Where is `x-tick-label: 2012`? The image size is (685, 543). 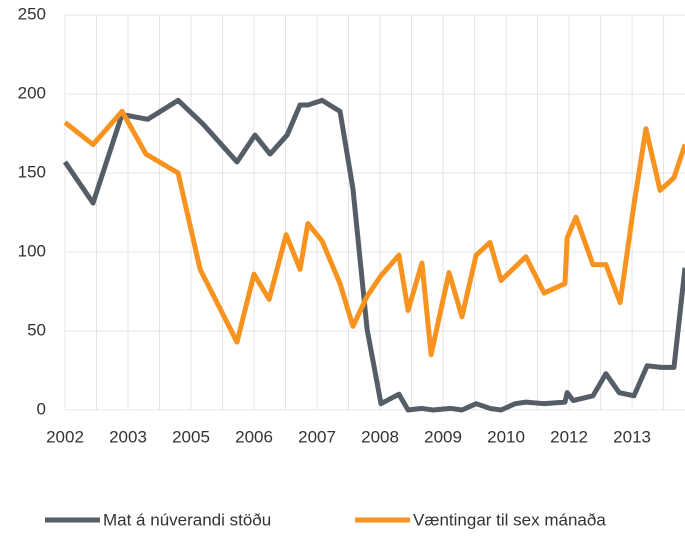 x-tick-label: 2012 is located at coordinates (569, 436).